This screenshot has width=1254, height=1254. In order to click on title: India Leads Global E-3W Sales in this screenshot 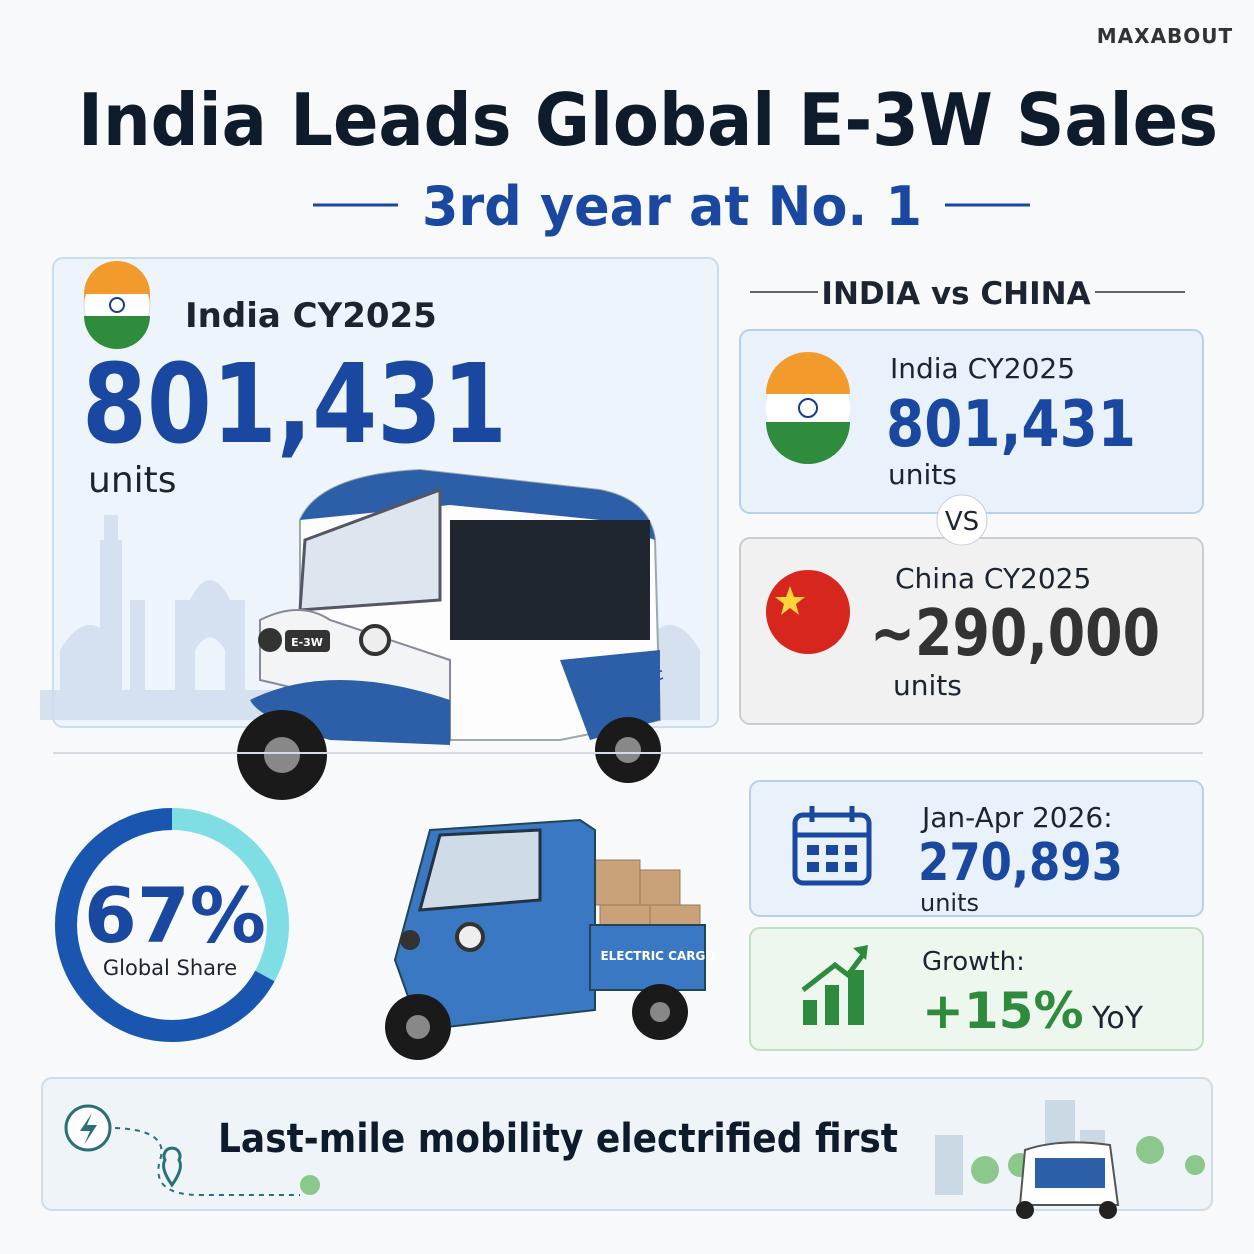, I will do `click(648, 120)`.